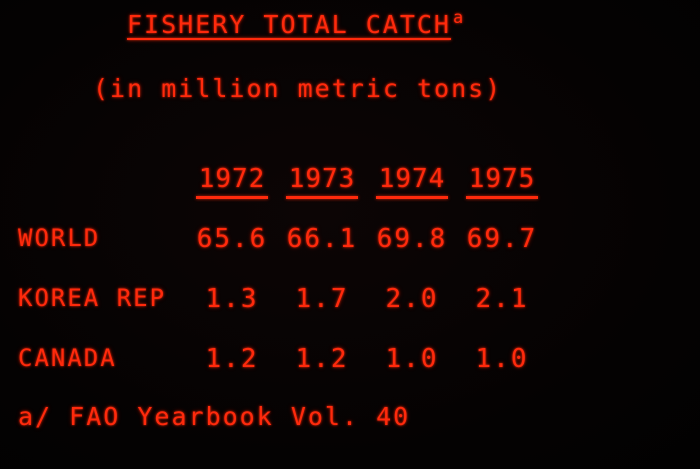 Image resolution: width=700 pixels, height=469 pixels. What do you see at coordinates (289, 24) in the screenshot?
I see `title-text: FISHERY TOTAL CATCH` at bounding box center [289, 24].